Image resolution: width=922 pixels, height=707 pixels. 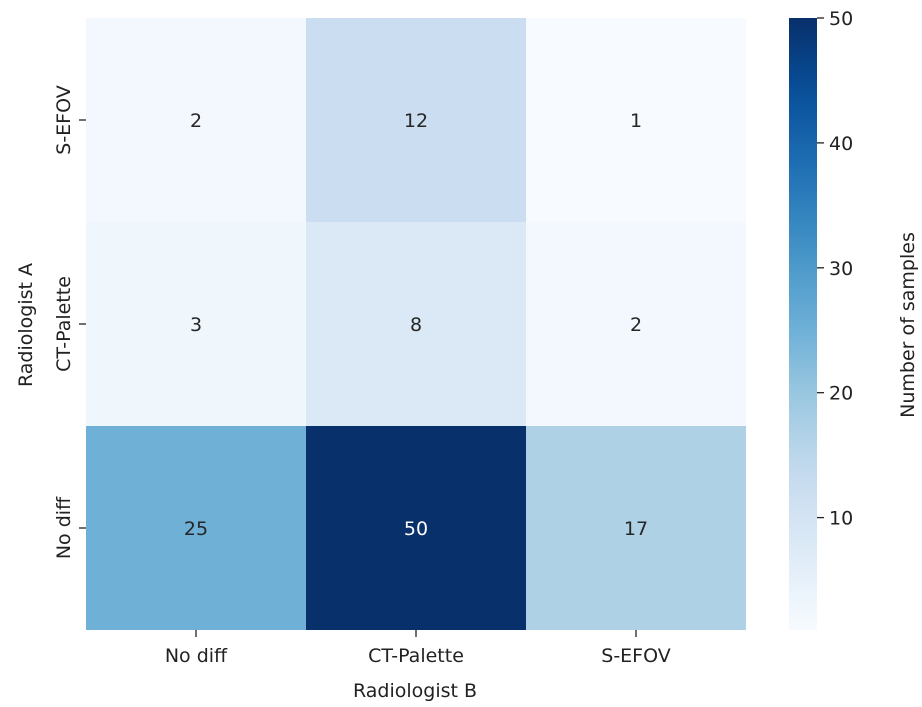 I want to click on colorbar-tick-label: 10, so click(x=841, y=519).